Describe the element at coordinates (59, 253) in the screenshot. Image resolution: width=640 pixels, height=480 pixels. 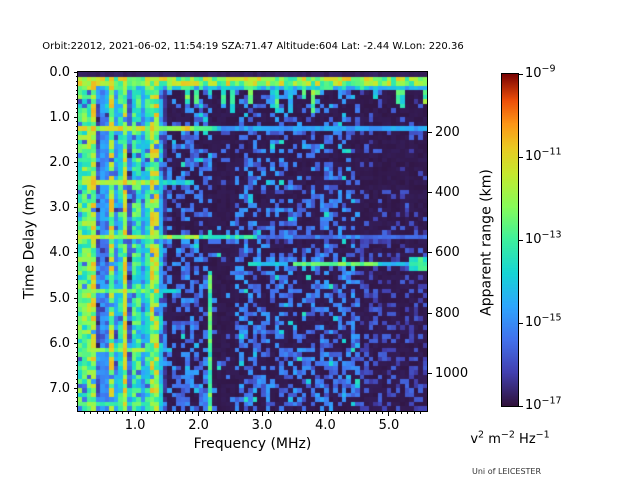
I see `y-tick-label: 4.0` at that location.